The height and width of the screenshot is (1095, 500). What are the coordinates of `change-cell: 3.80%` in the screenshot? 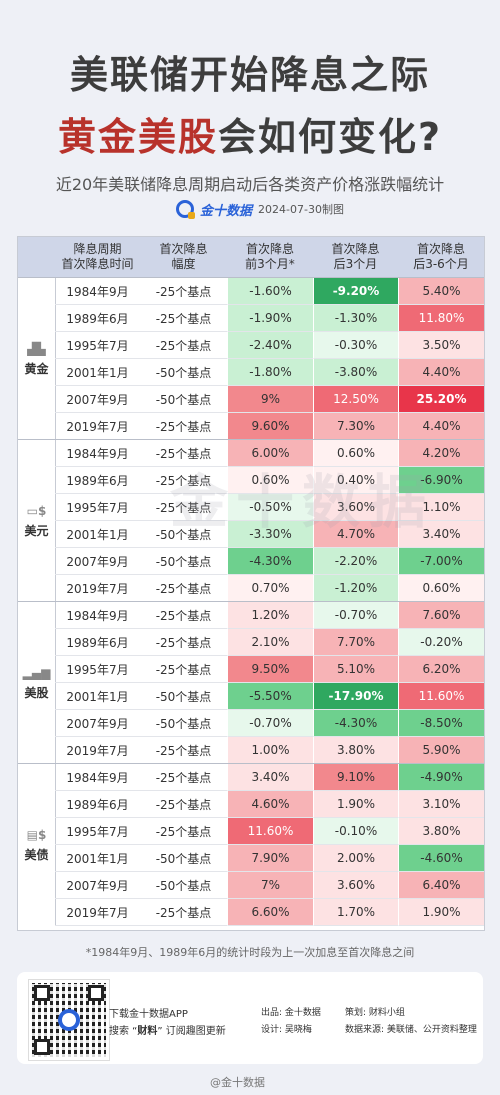 It's located at (355, 750).